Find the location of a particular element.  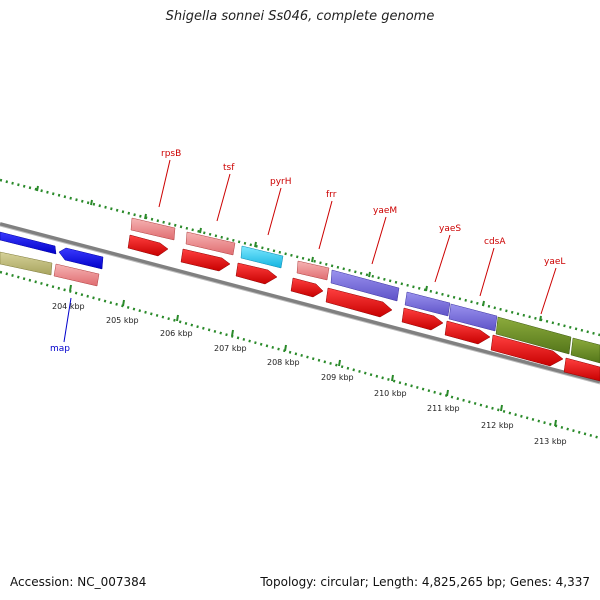

accession-text: Accession: NC_007384 is located at coordinates (78, 582).